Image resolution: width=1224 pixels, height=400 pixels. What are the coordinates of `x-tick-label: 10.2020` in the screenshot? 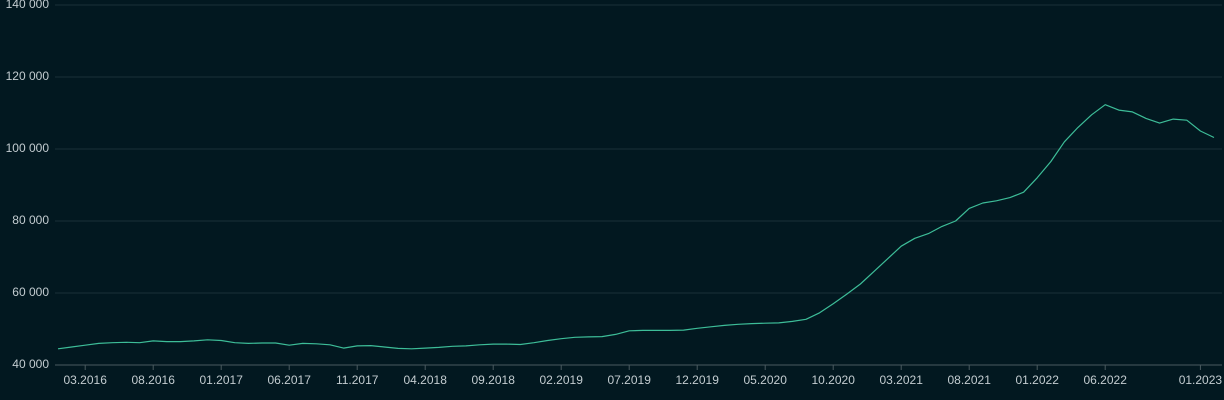 It's located at (834, 380).